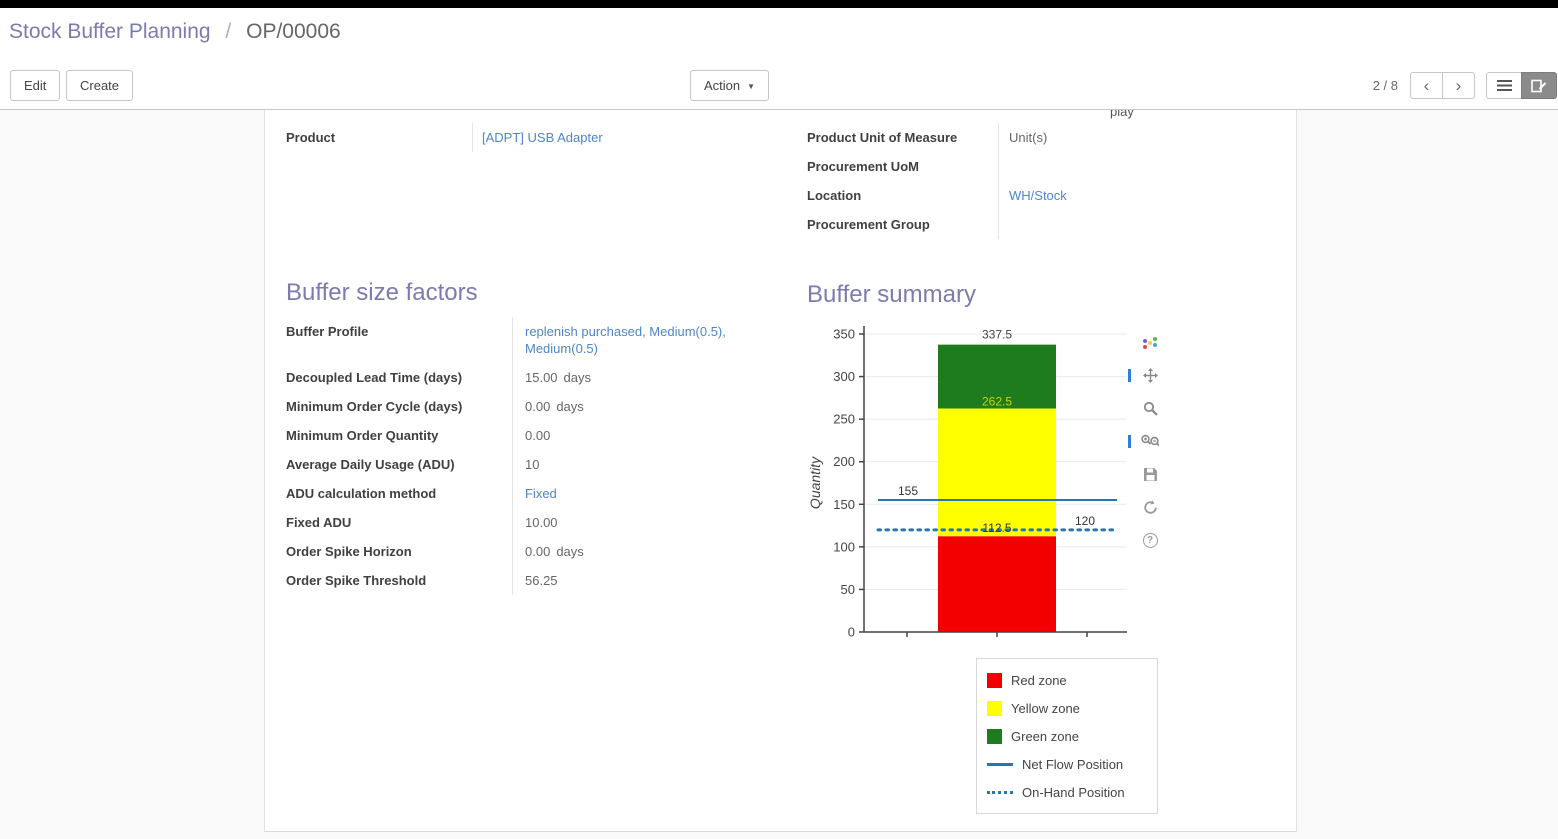 This screenshot has height=839, width=1558. What do you see at coordinates (35, 85) in the screenshot?
I see `edit-button: Edit` at bounding box center [35, 85].